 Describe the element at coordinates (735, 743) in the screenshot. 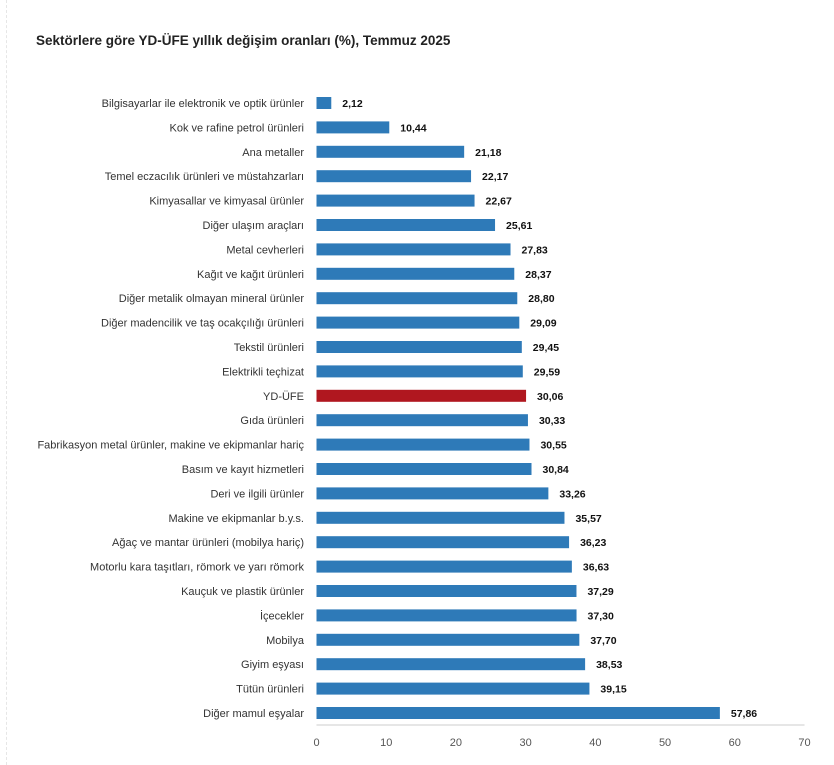

I see `x-tick-label: 60` at that location.